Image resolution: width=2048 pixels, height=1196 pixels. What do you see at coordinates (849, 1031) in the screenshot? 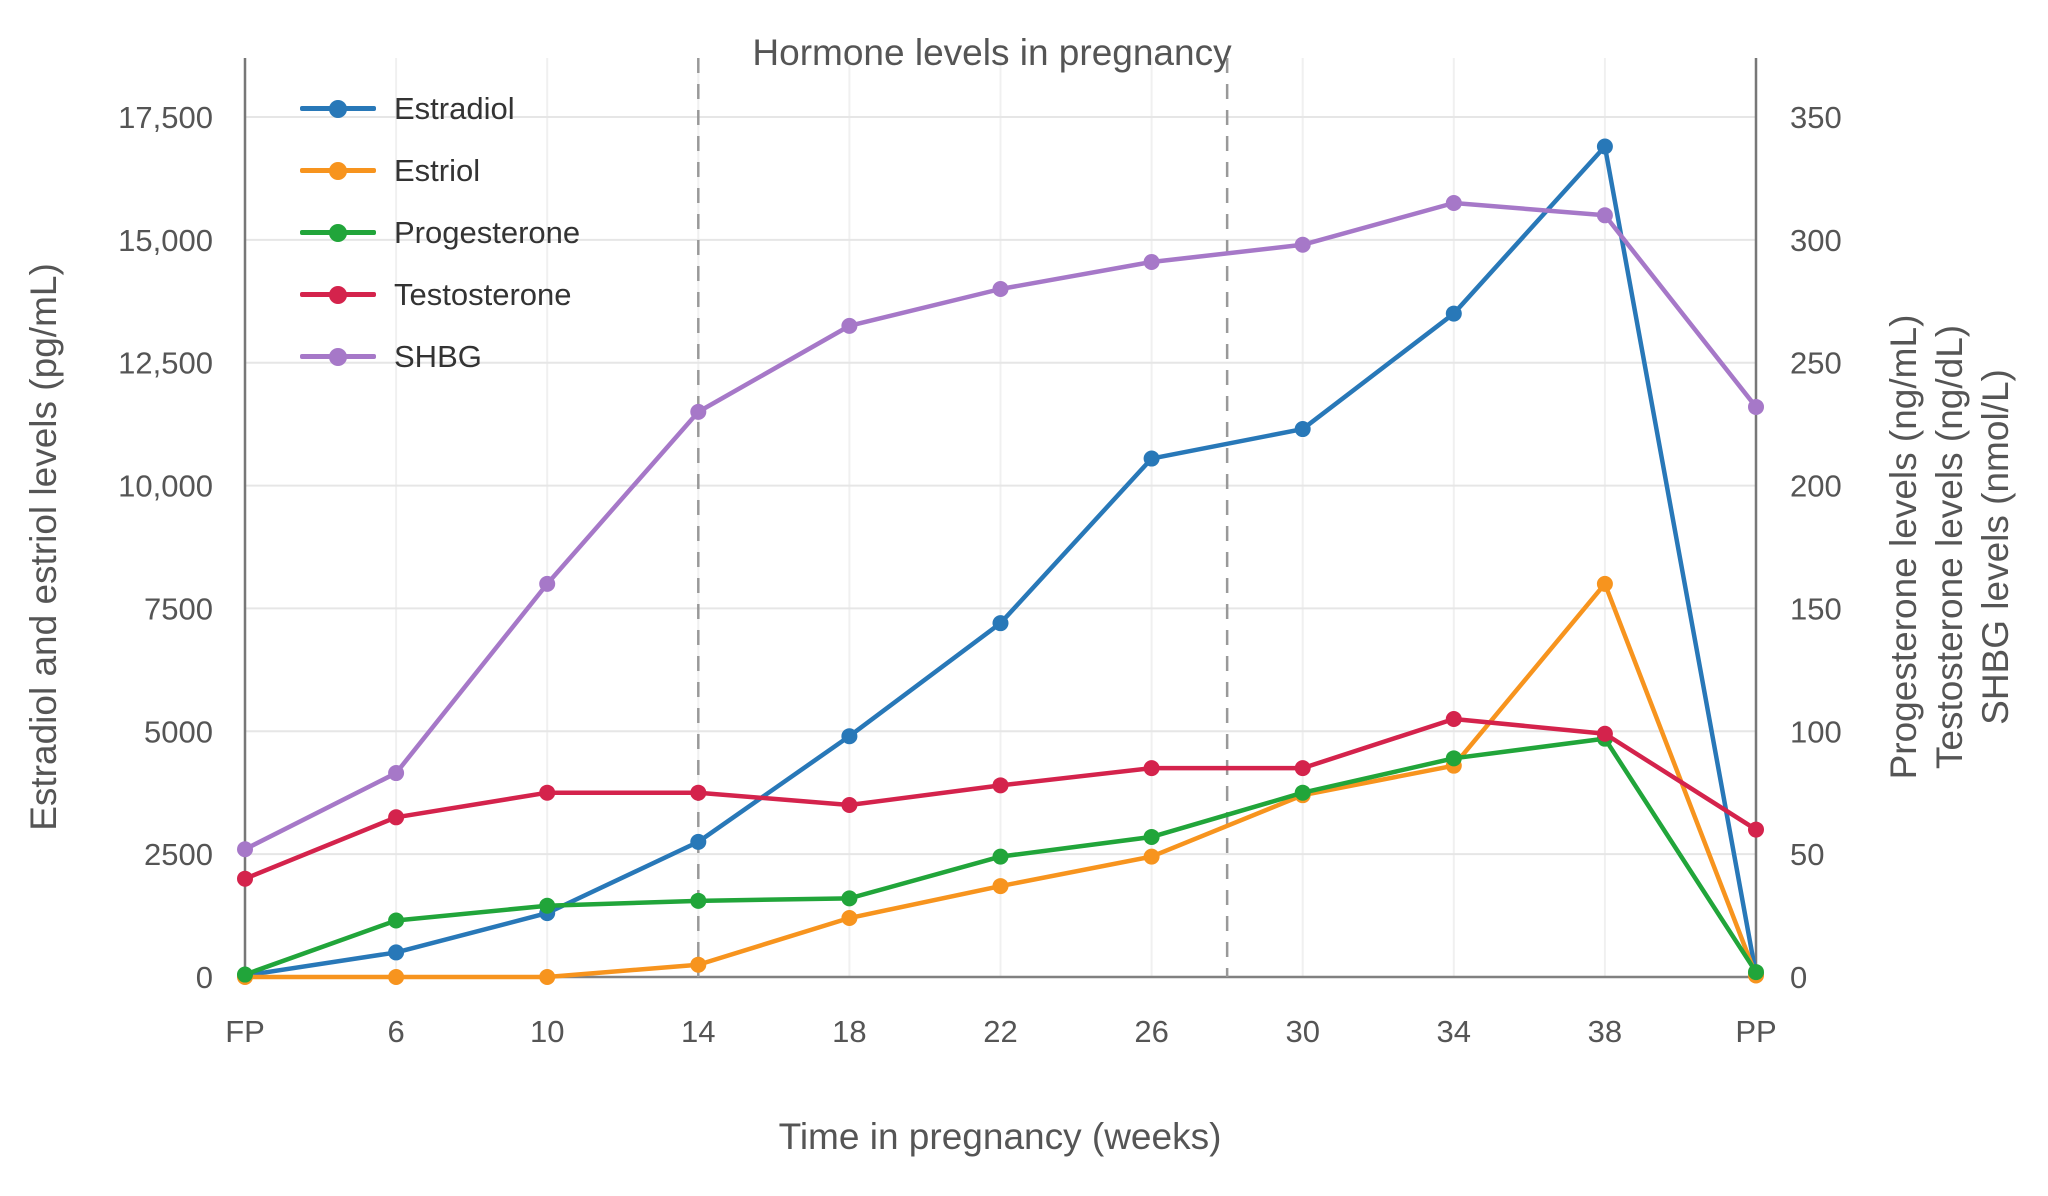
I see `x-tick-label: 18` at bounding box center [849, 1031].